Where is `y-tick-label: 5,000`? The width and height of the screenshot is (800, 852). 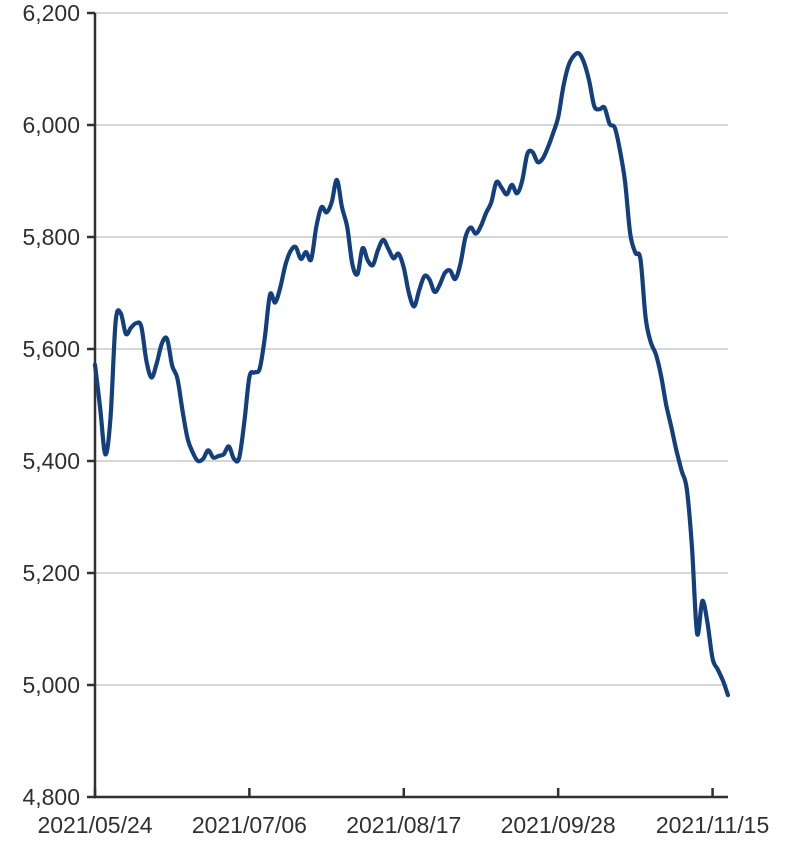 y-tick-label: 5,000 is located at coordinates (51, 685).